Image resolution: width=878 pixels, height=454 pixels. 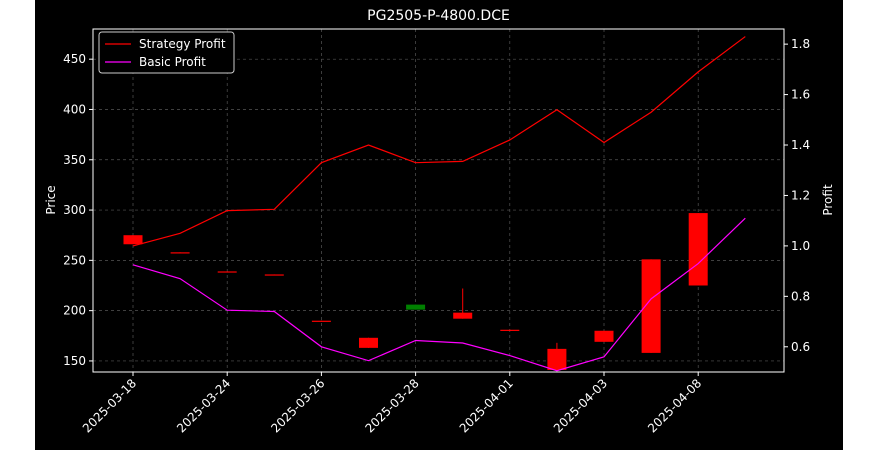 What do you see at coordinates (828, 200) in the screenshot?
I see `y-axis-label-right: Profit` at bounding box center [828, 200].